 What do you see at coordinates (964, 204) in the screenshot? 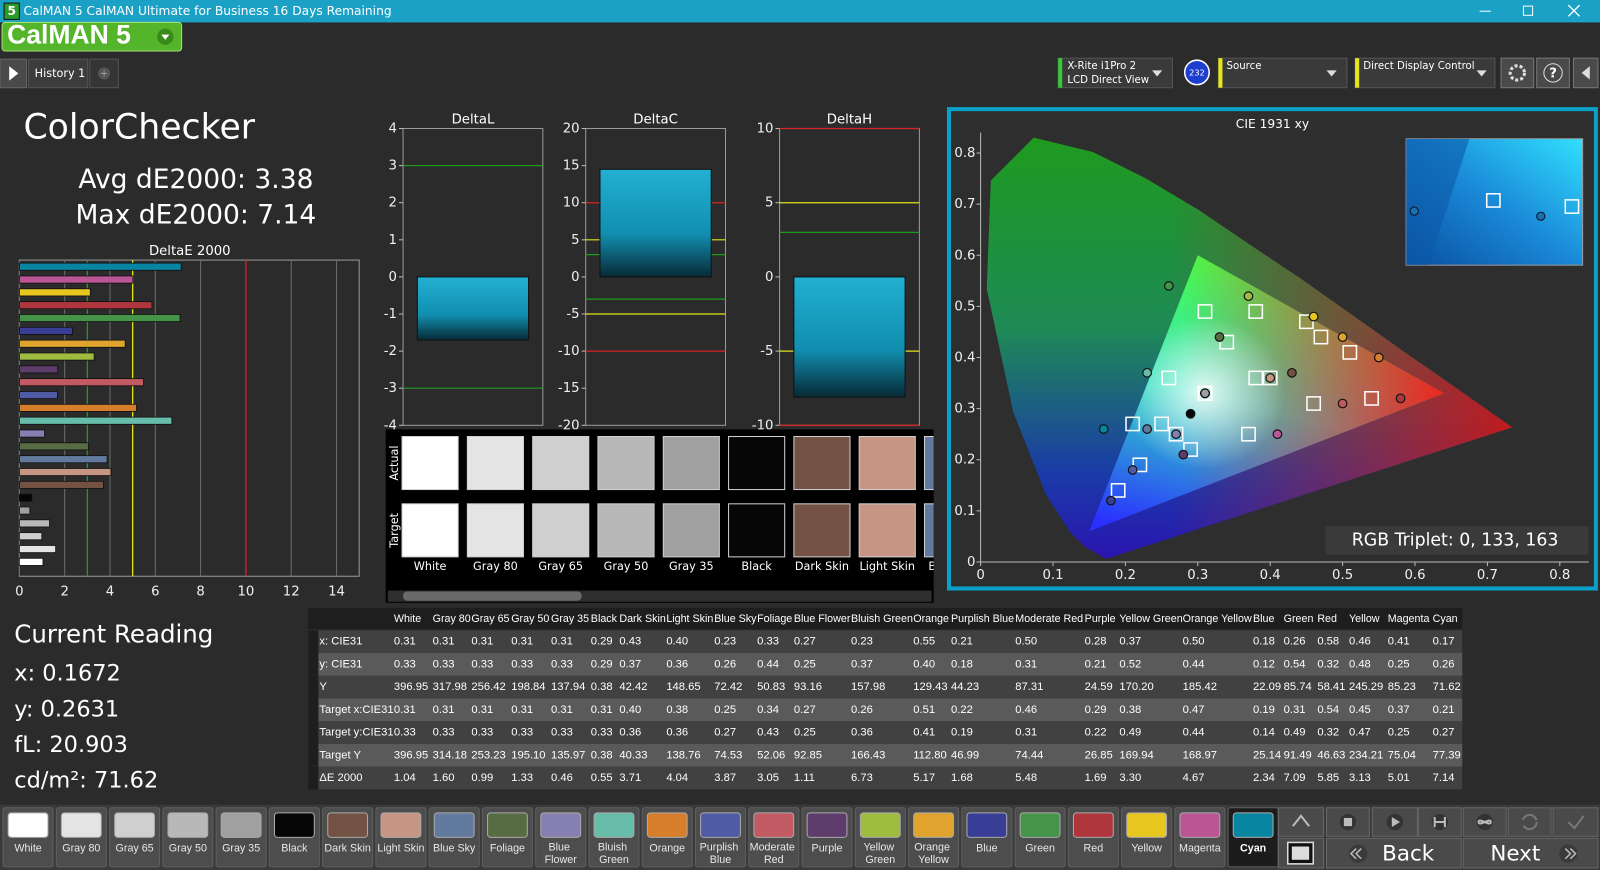
I see `y-tick-label: 0.7` at bounding box center [964, 204].